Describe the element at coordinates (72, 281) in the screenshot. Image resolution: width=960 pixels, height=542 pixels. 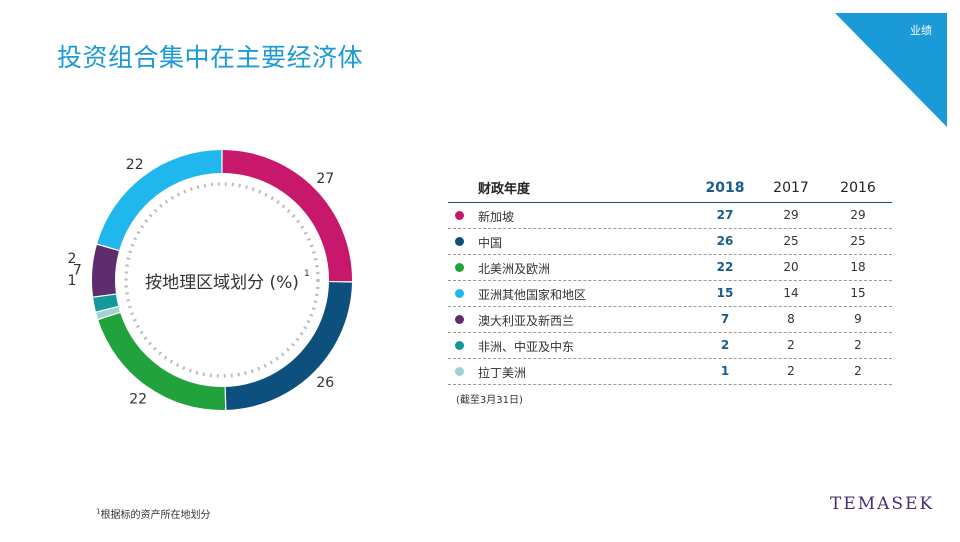
I see `donut-value-label: 1` at that location.